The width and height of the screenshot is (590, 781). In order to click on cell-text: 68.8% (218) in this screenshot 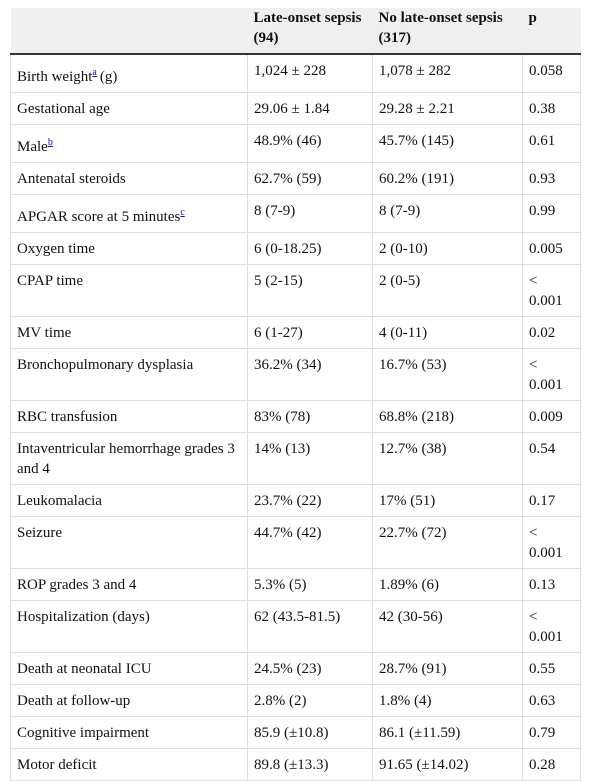, I will do `click(416, 417)`.